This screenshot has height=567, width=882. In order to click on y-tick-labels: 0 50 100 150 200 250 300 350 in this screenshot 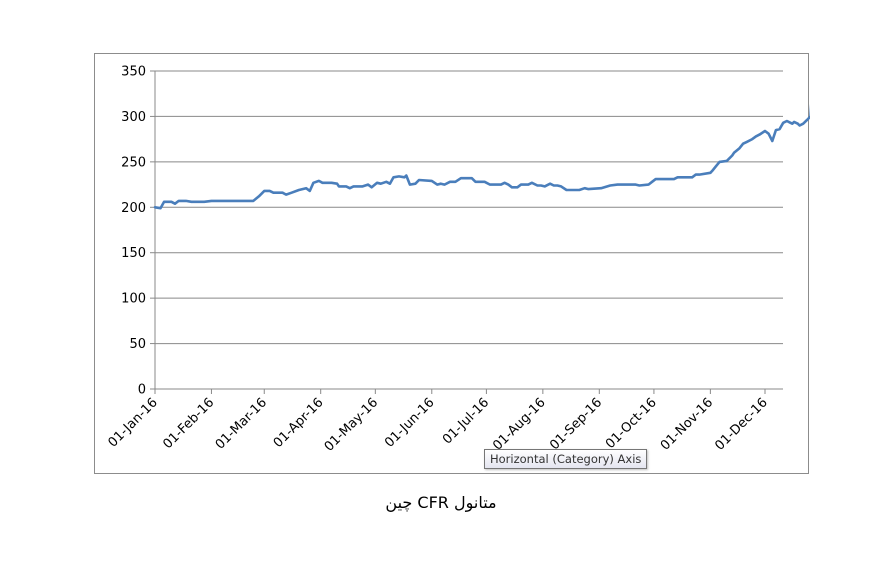, I will do `click(133, 231)`.